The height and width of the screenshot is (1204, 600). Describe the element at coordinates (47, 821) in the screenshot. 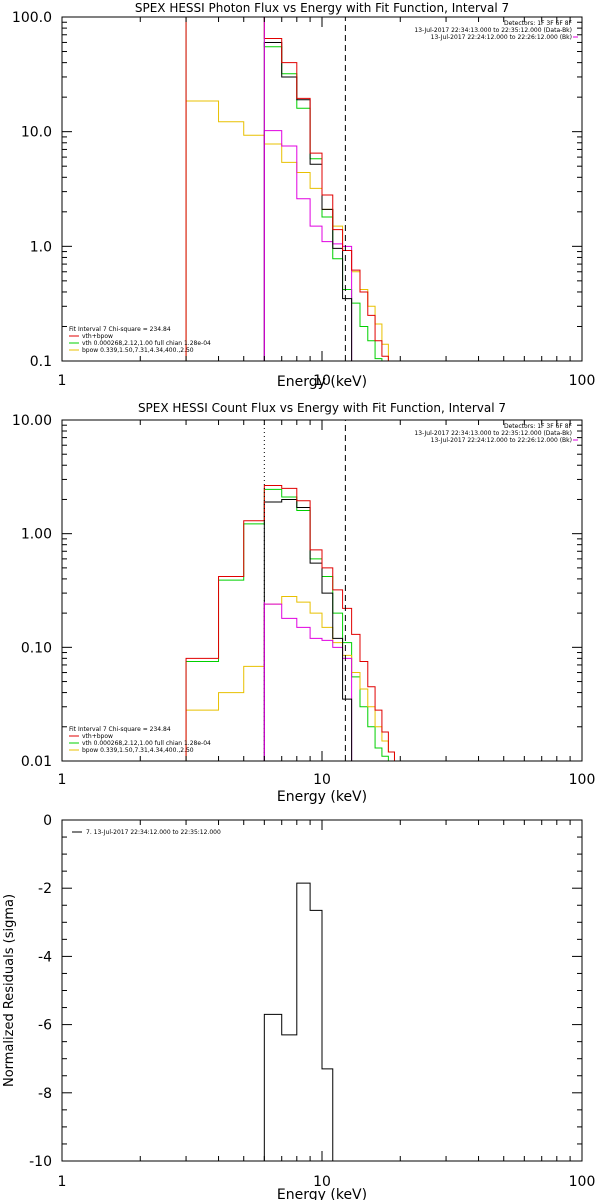

I see `y-tick-label: 0` at that location.